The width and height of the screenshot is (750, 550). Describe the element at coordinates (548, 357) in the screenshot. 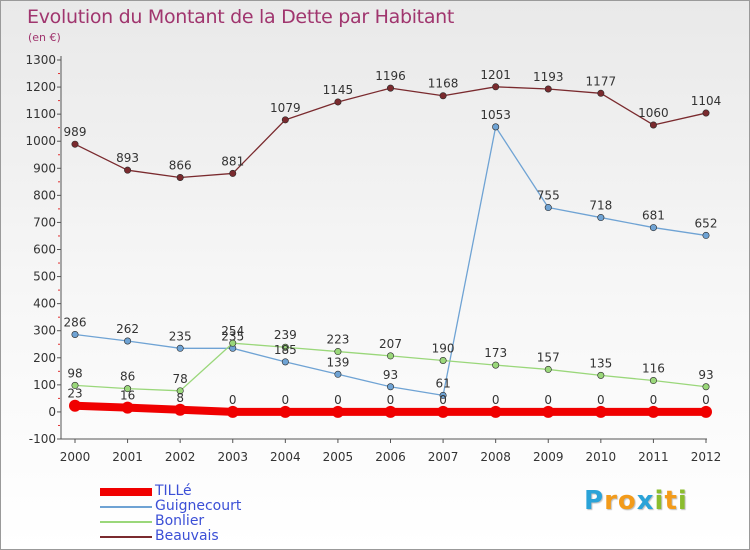

I see `data-label: 157` at that location.